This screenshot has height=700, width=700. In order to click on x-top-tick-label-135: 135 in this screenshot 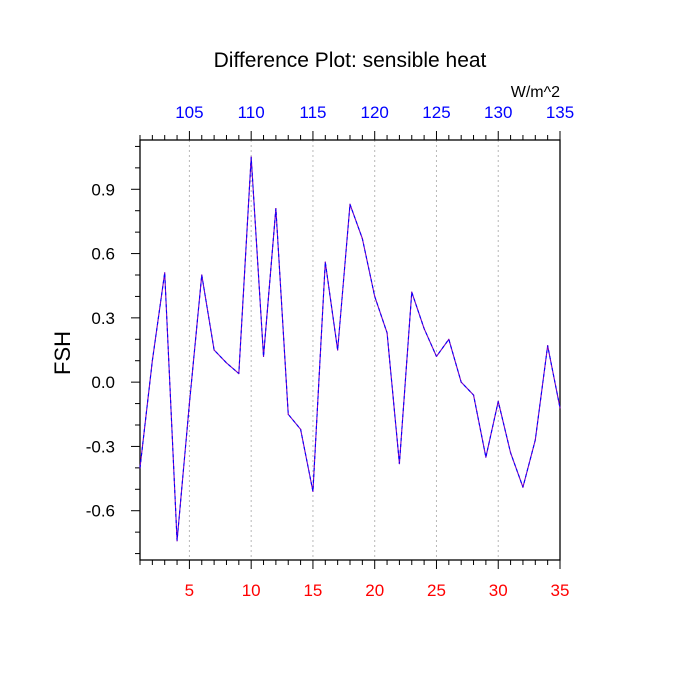, I will do `click(560, 112)`.